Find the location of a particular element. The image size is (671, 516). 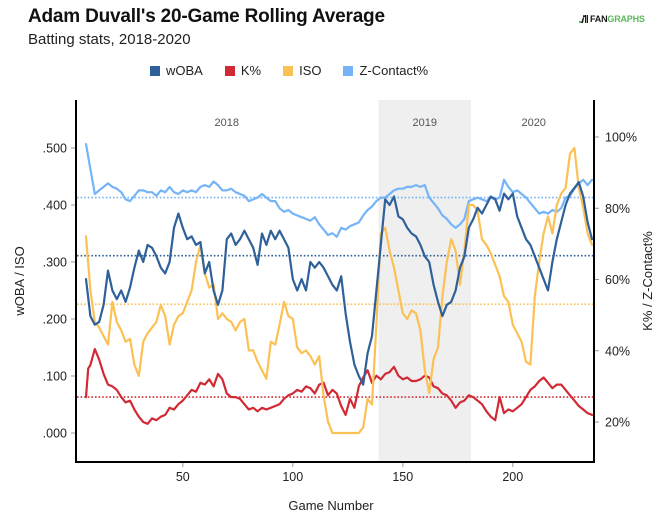

series-line-k- is located at coordinates (339, 386).